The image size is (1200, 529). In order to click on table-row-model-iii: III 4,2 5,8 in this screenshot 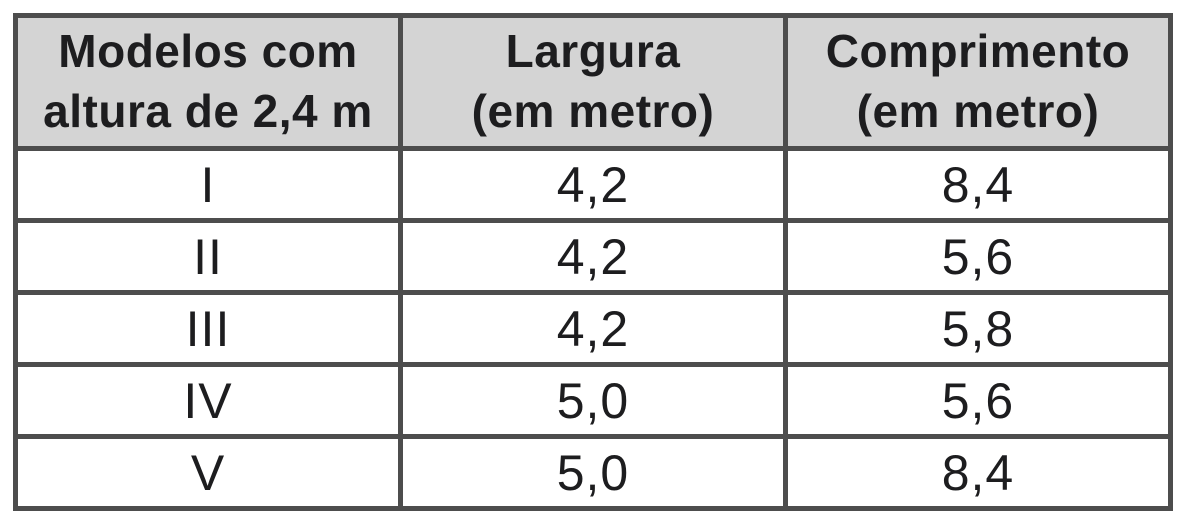, I will do `click(593, 328)`.